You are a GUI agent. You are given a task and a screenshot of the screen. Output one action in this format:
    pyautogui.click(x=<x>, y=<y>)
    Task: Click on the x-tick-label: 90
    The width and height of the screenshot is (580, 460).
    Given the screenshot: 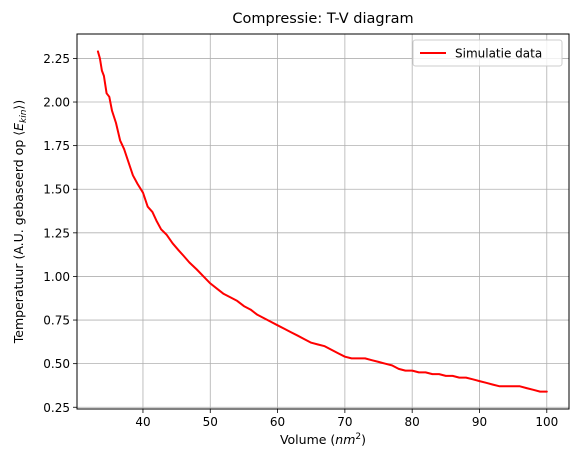 What is the action you would take?
    pyautogui.click(x=479, y=422)
    